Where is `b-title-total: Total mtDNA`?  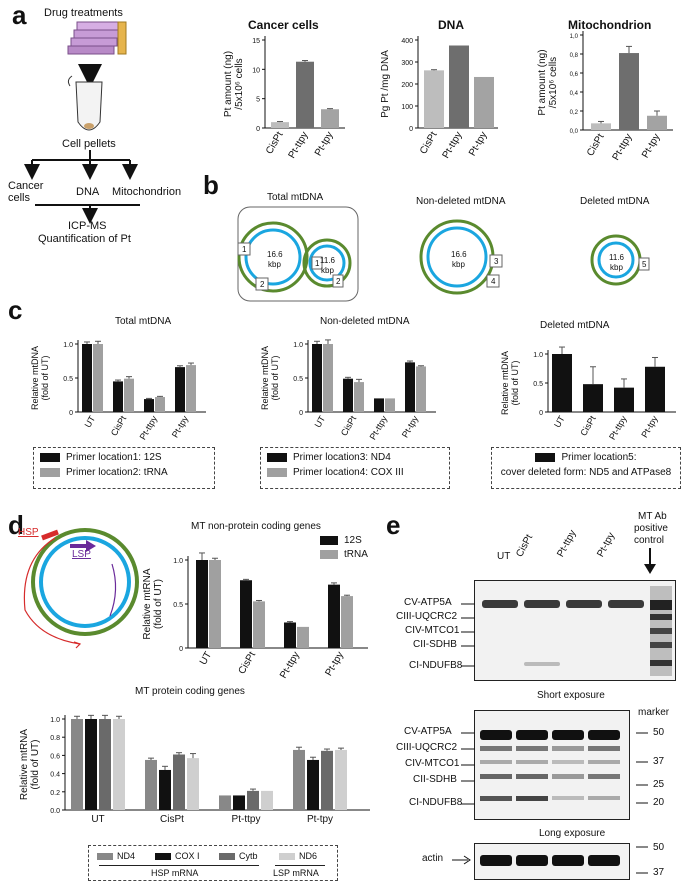 b-title-total: Total mtDNA is located at coordinates (295, 197).